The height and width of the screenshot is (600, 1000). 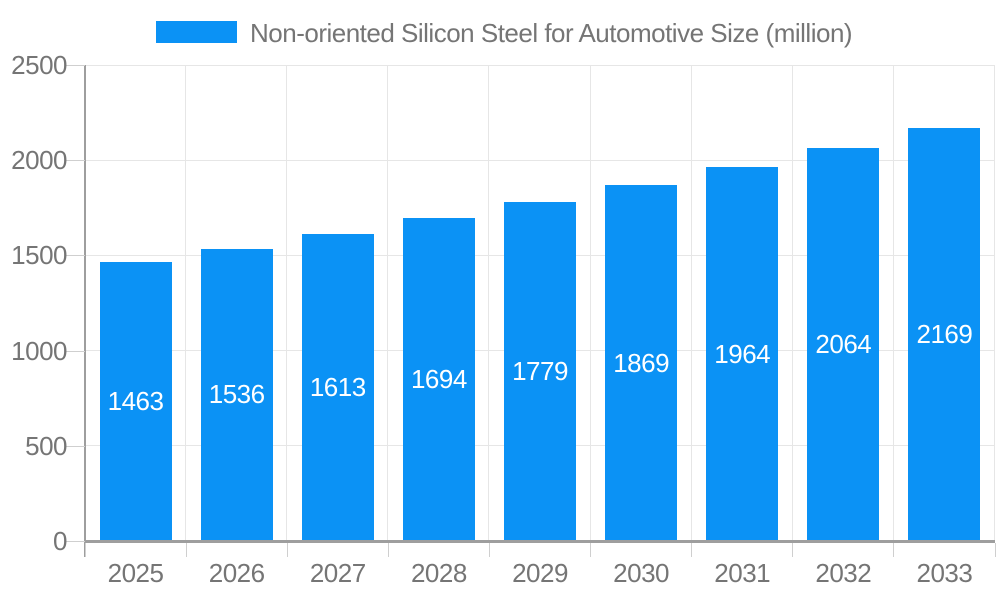 I want to click on bar-value-label: 1779, so click(x=540, y=371).